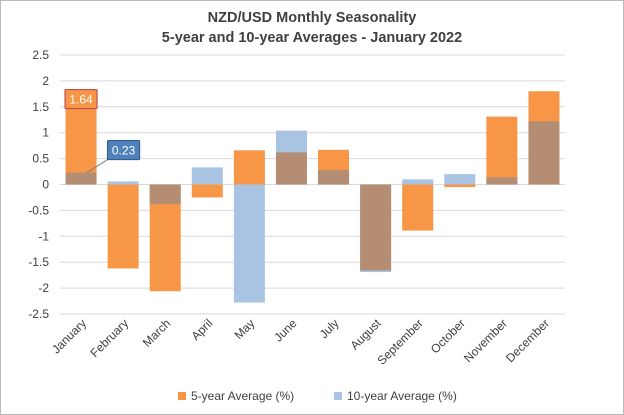  Describe the element at coordinates (43, 236) in the screenshot. I see `y-tick-label: -1` at that location.